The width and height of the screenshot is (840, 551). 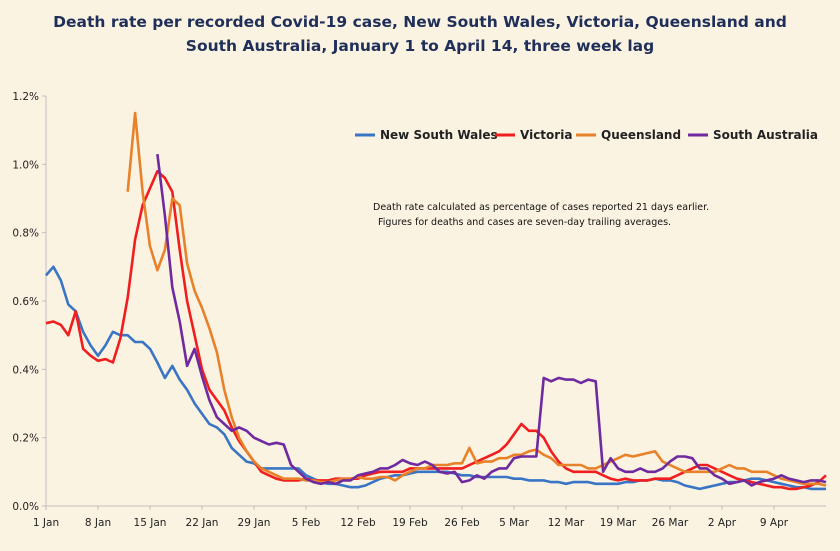 I want to click on legend-label: South Australia, so click(x=765, y=135).